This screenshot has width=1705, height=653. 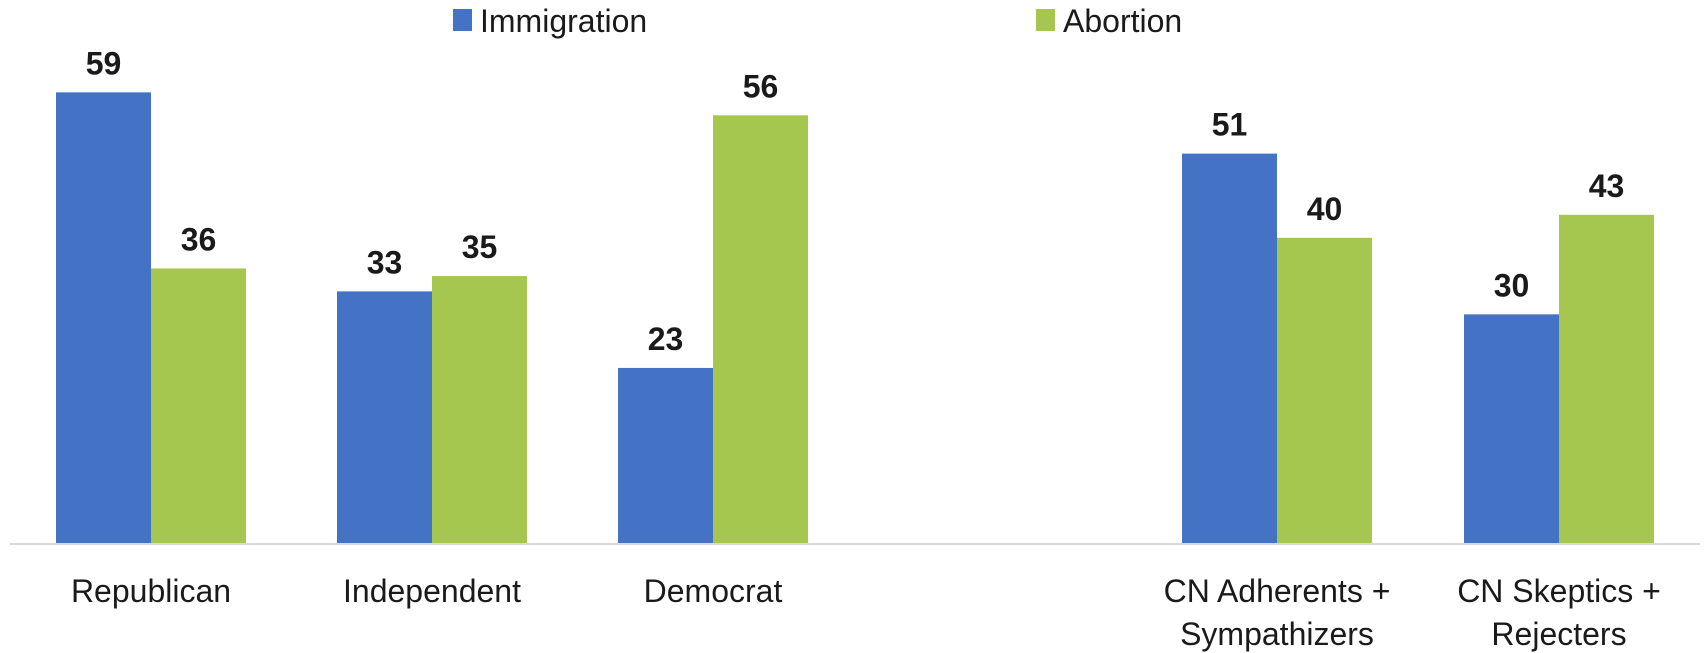 I want to click on bar-immigration-democrat, so click(x=665, y=455).